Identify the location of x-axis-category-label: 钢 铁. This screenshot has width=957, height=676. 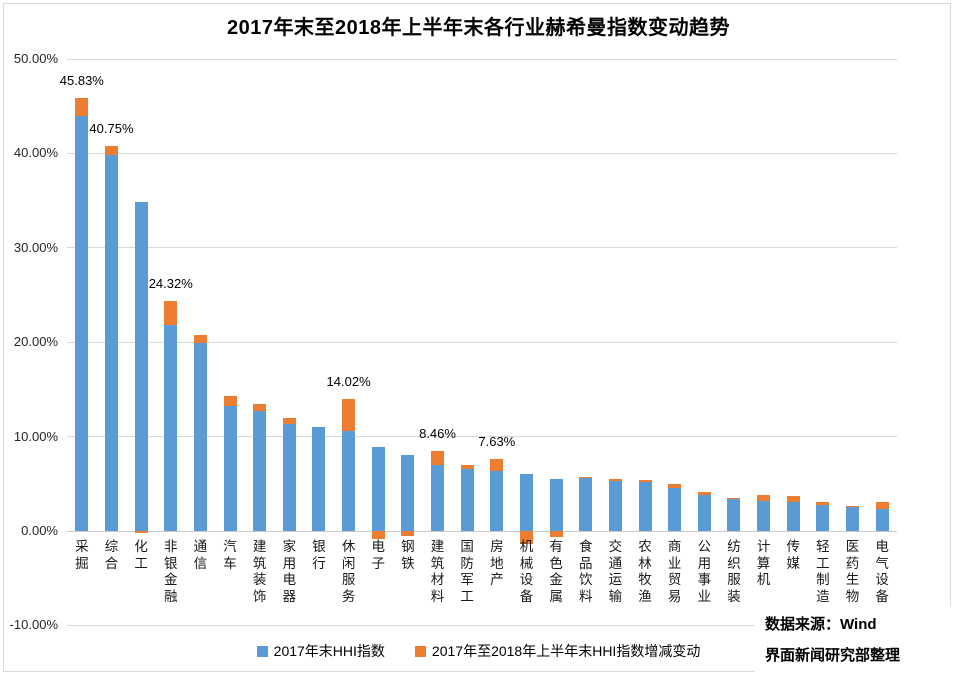
(408, 555).